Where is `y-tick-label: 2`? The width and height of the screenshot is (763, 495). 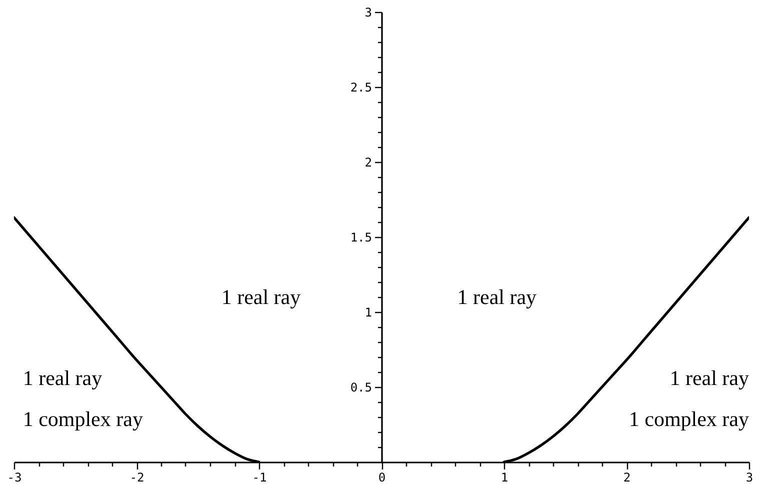 y-tick-label: 2 is located at coordinates (368, 163).